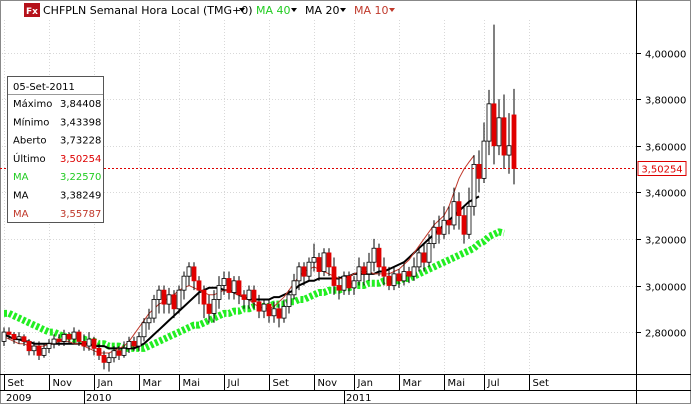  Describe the element at coordinates (325, 10) in the screenshot. I see `indicator-ma20: MA 20` at that location.